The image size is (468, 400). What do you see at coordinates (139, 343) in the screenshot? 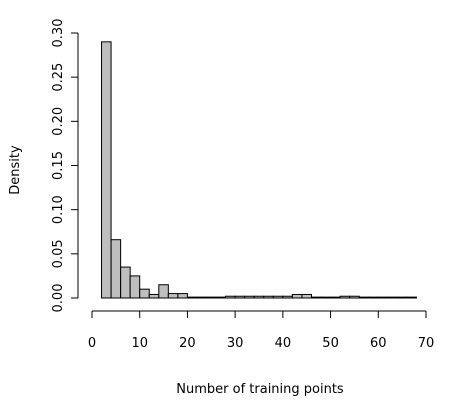
I see `x-tick-label: 10` at bounding box center [139, 343].